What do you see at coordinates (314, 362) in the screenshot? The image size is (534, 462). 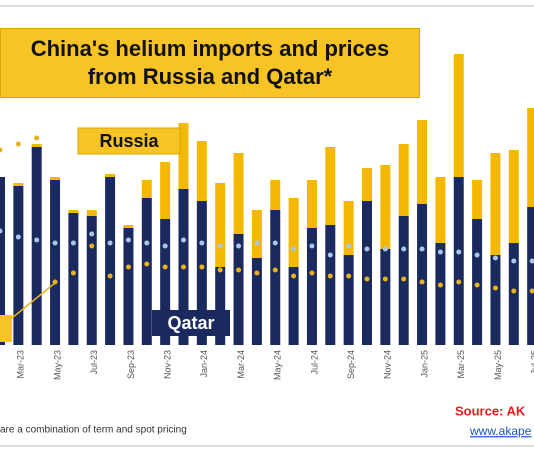 I see `x-tick-label: Jul-24` at bounding box center [314, 362].